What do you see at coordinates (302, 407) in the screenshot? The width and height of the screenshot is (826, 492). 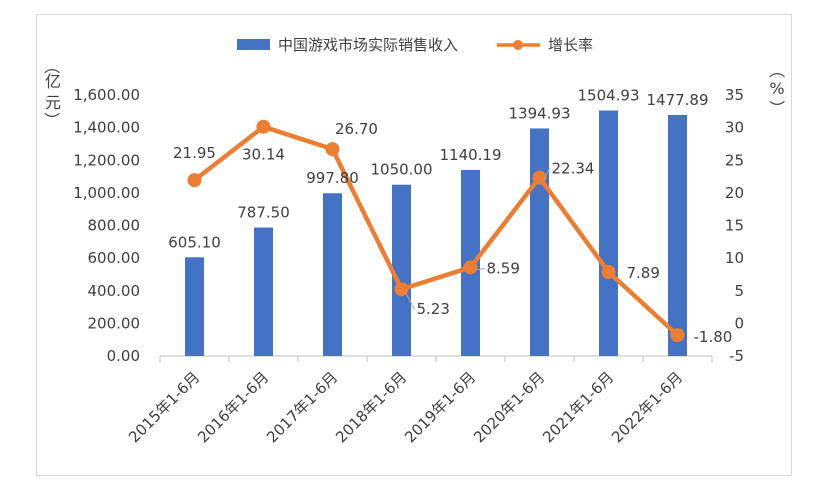 I see `x-tick-label: 2017年1-6月` at bounding box center [302, 407].